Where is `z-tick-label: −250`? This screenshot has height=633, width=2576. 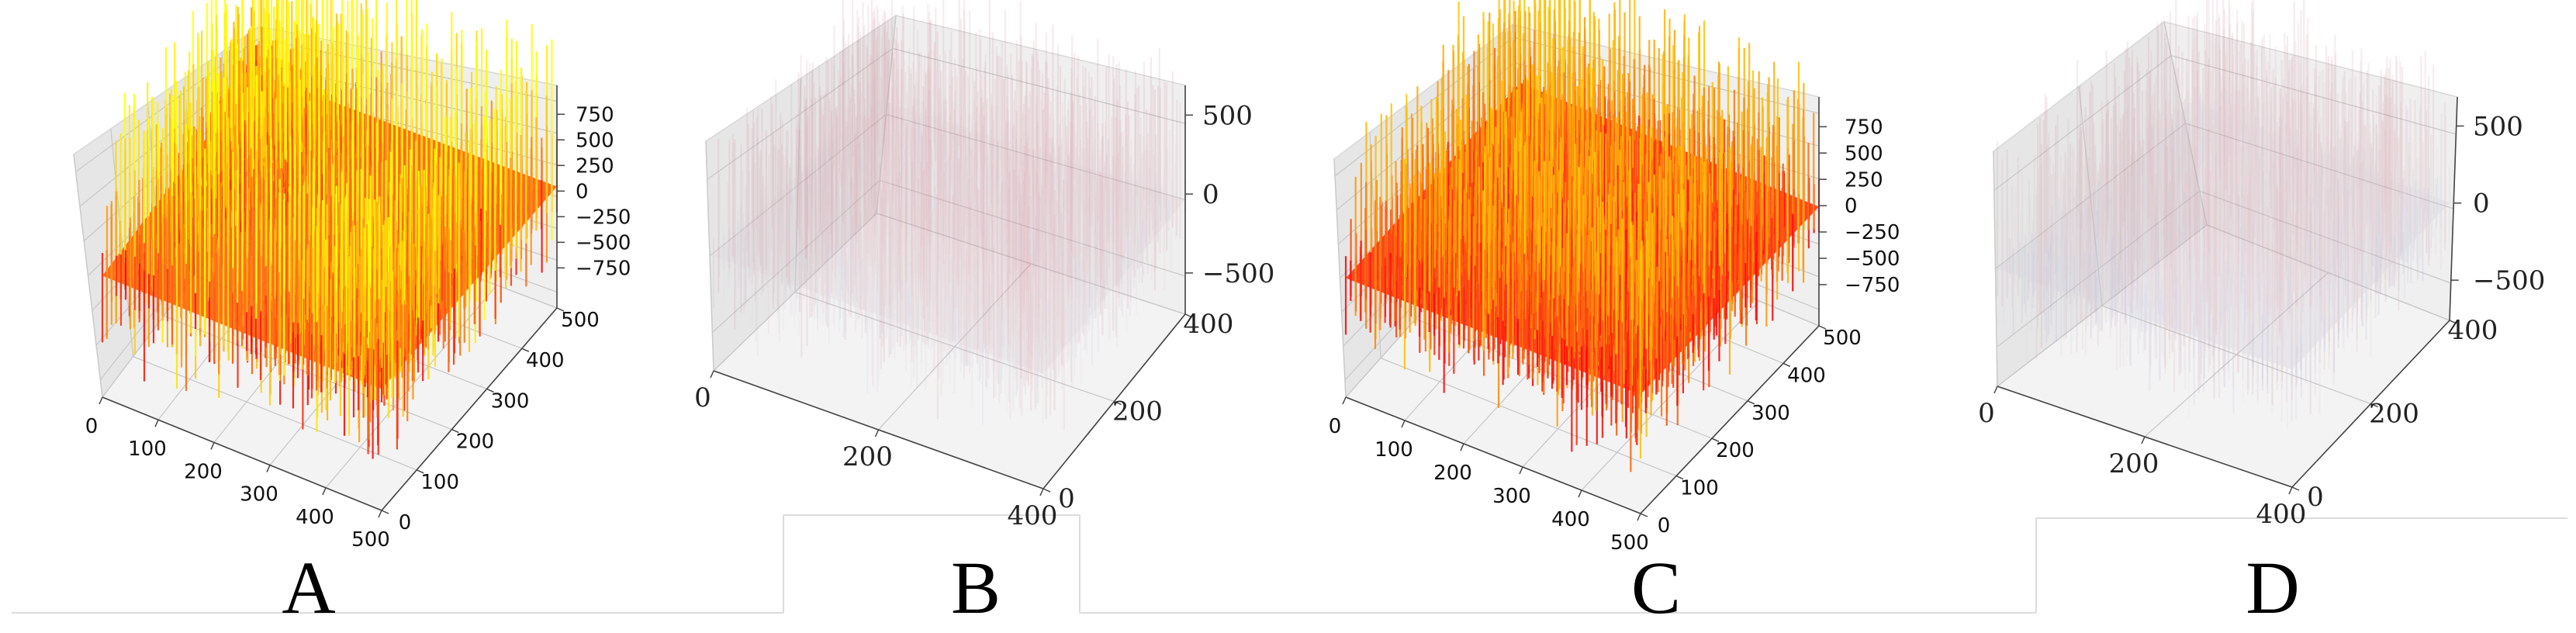 z-tick-label: −250 is located at coordinates (603, 217).